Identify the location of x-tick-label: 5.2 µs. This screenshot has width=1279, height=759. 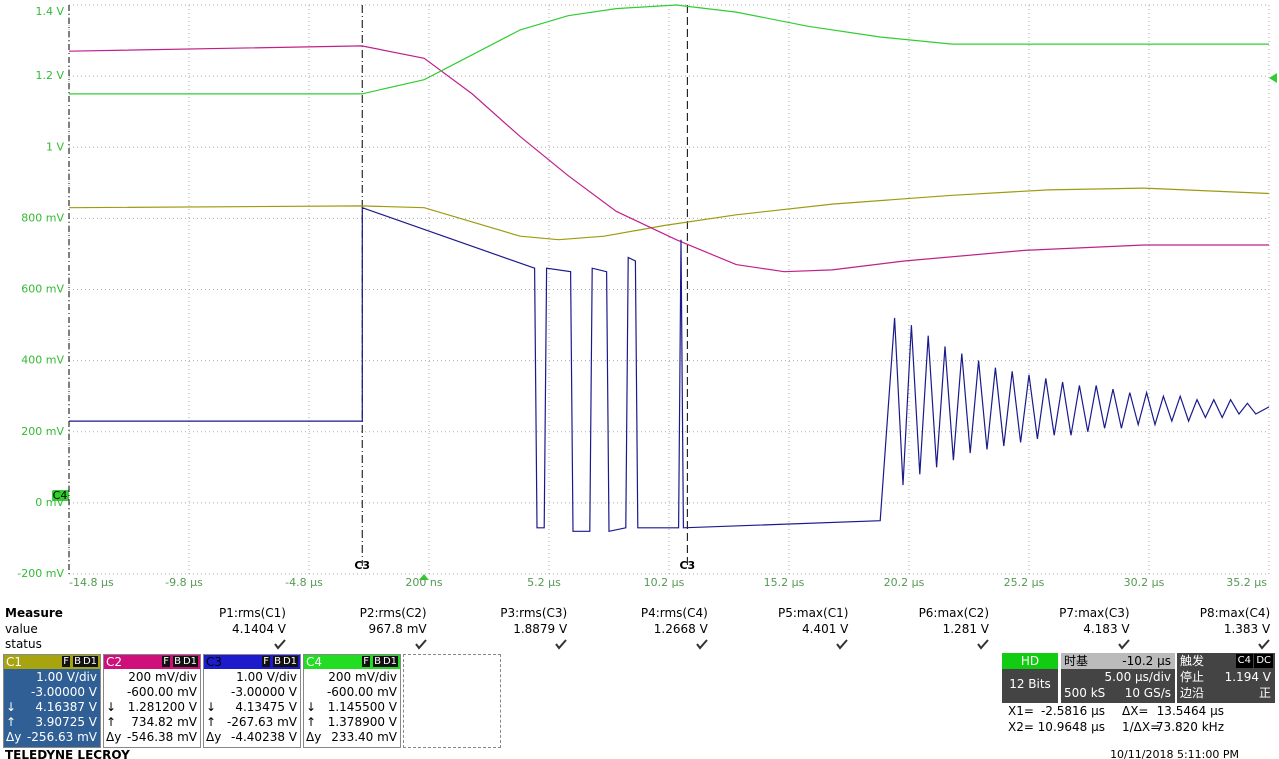
(544, 582).